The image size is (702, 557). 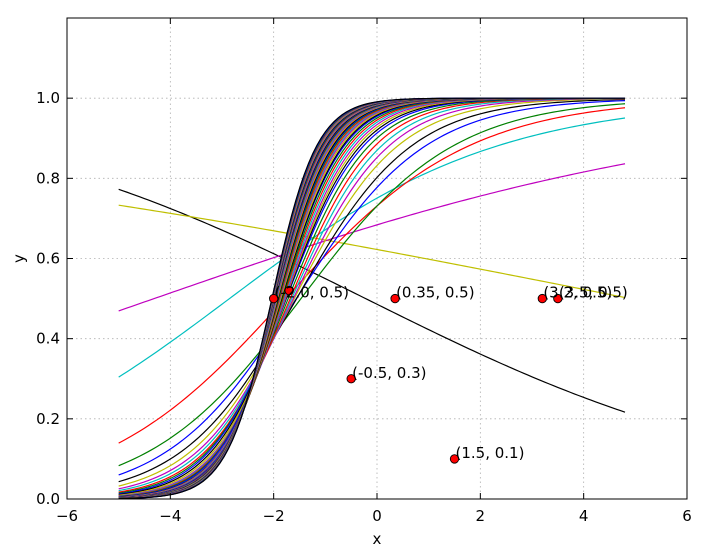 What do you see at coordinates (584, 516) in the screenshot?
I see `x-tick-label: 4` at bounding box center [584, 516].